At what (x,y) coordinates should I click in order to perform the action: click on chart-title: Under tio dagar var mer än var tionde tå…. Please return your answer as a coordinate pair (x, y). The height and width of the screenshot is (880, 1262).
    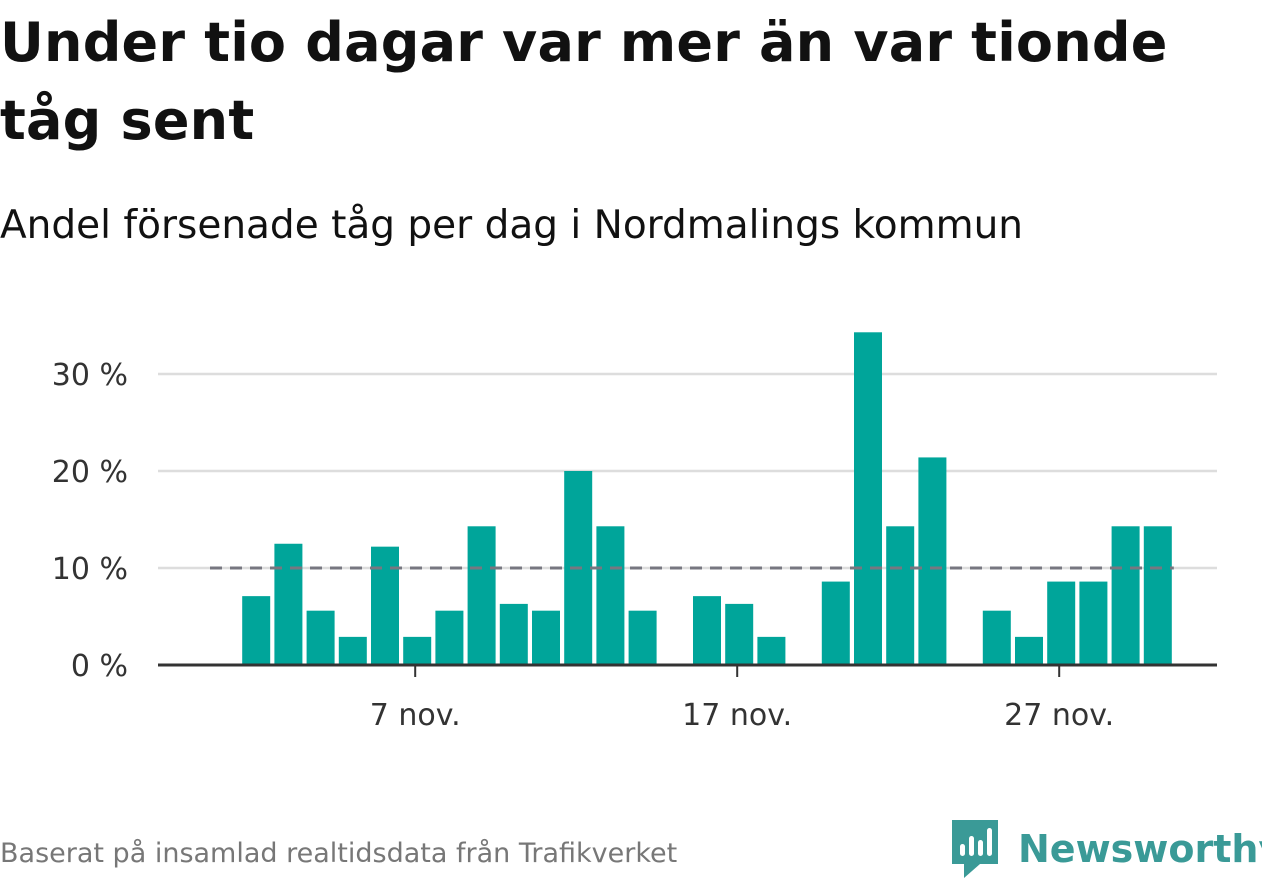
    Looking at the image, I should click on (584, 81).